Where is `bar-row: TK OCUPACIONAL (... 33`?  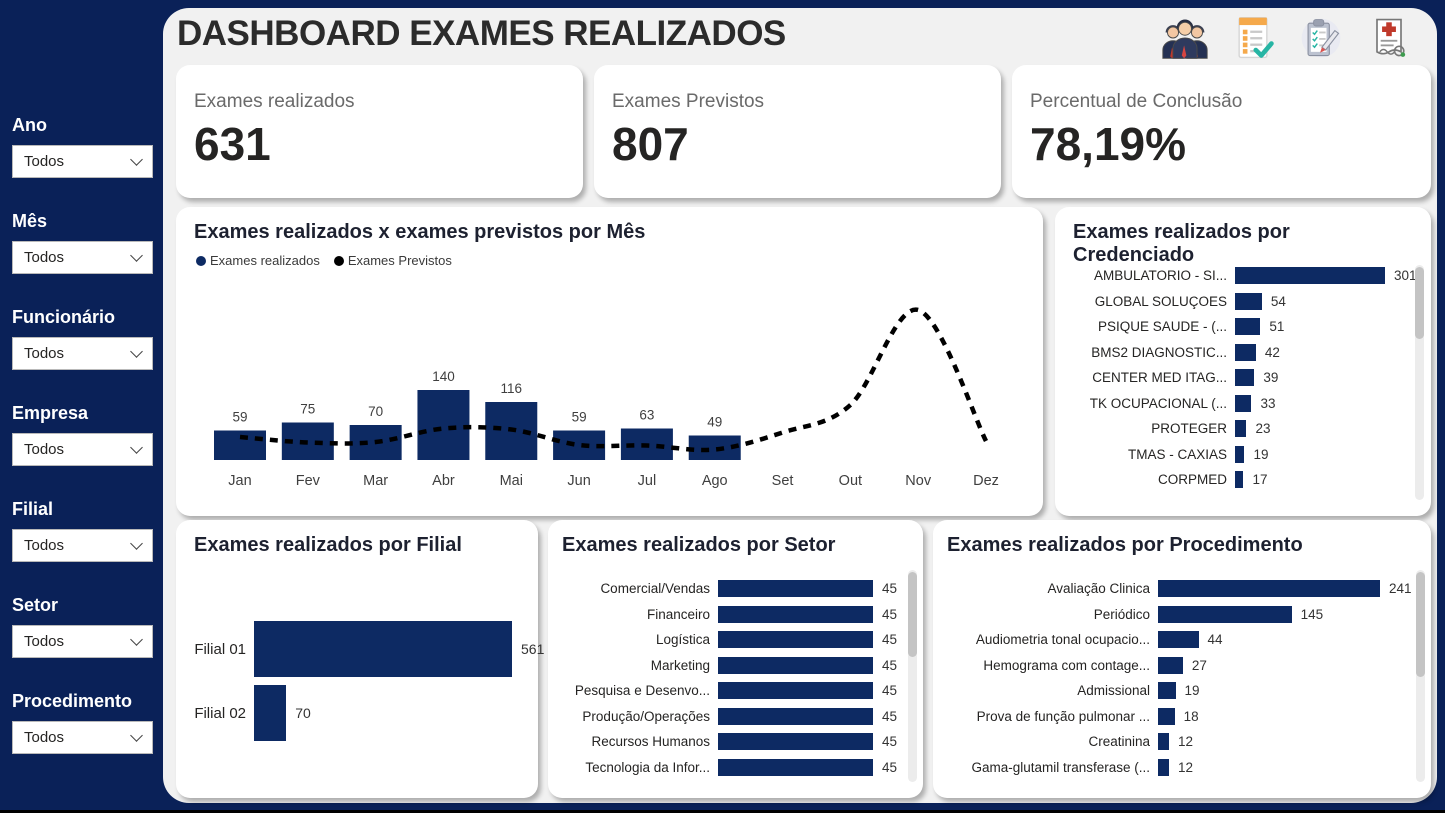 bar-row: TK OCUPACIONAL (... 33 is located at coordinates (1238, 404).